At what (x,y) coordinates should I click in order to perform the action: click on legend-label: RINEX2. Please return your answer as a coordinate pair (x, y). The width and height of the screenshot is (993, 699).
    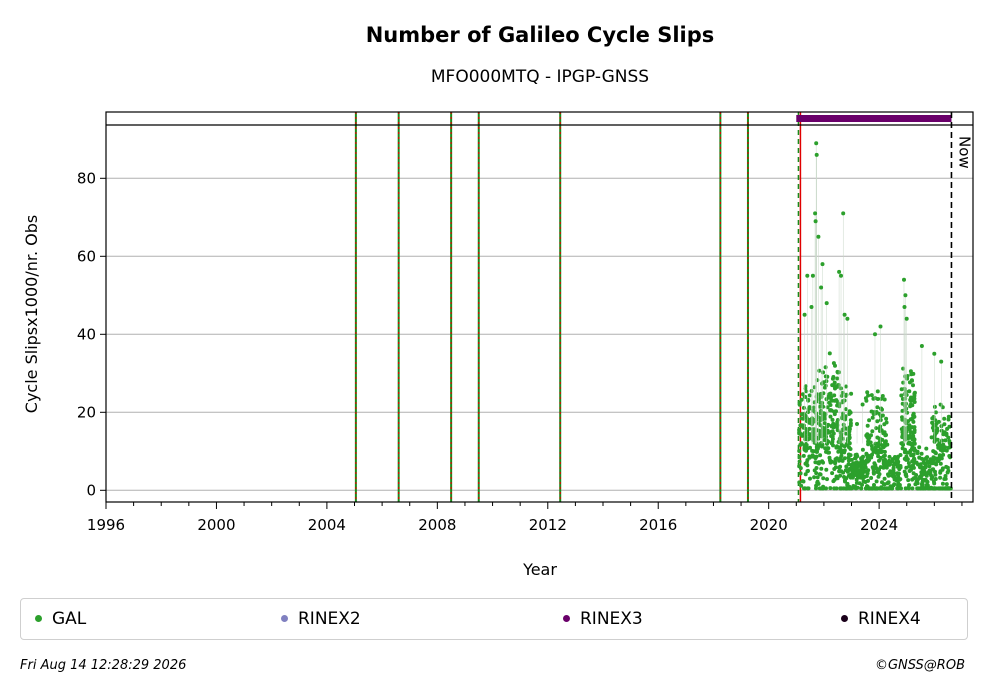
    Looking at the image, I should click on (329, 618).